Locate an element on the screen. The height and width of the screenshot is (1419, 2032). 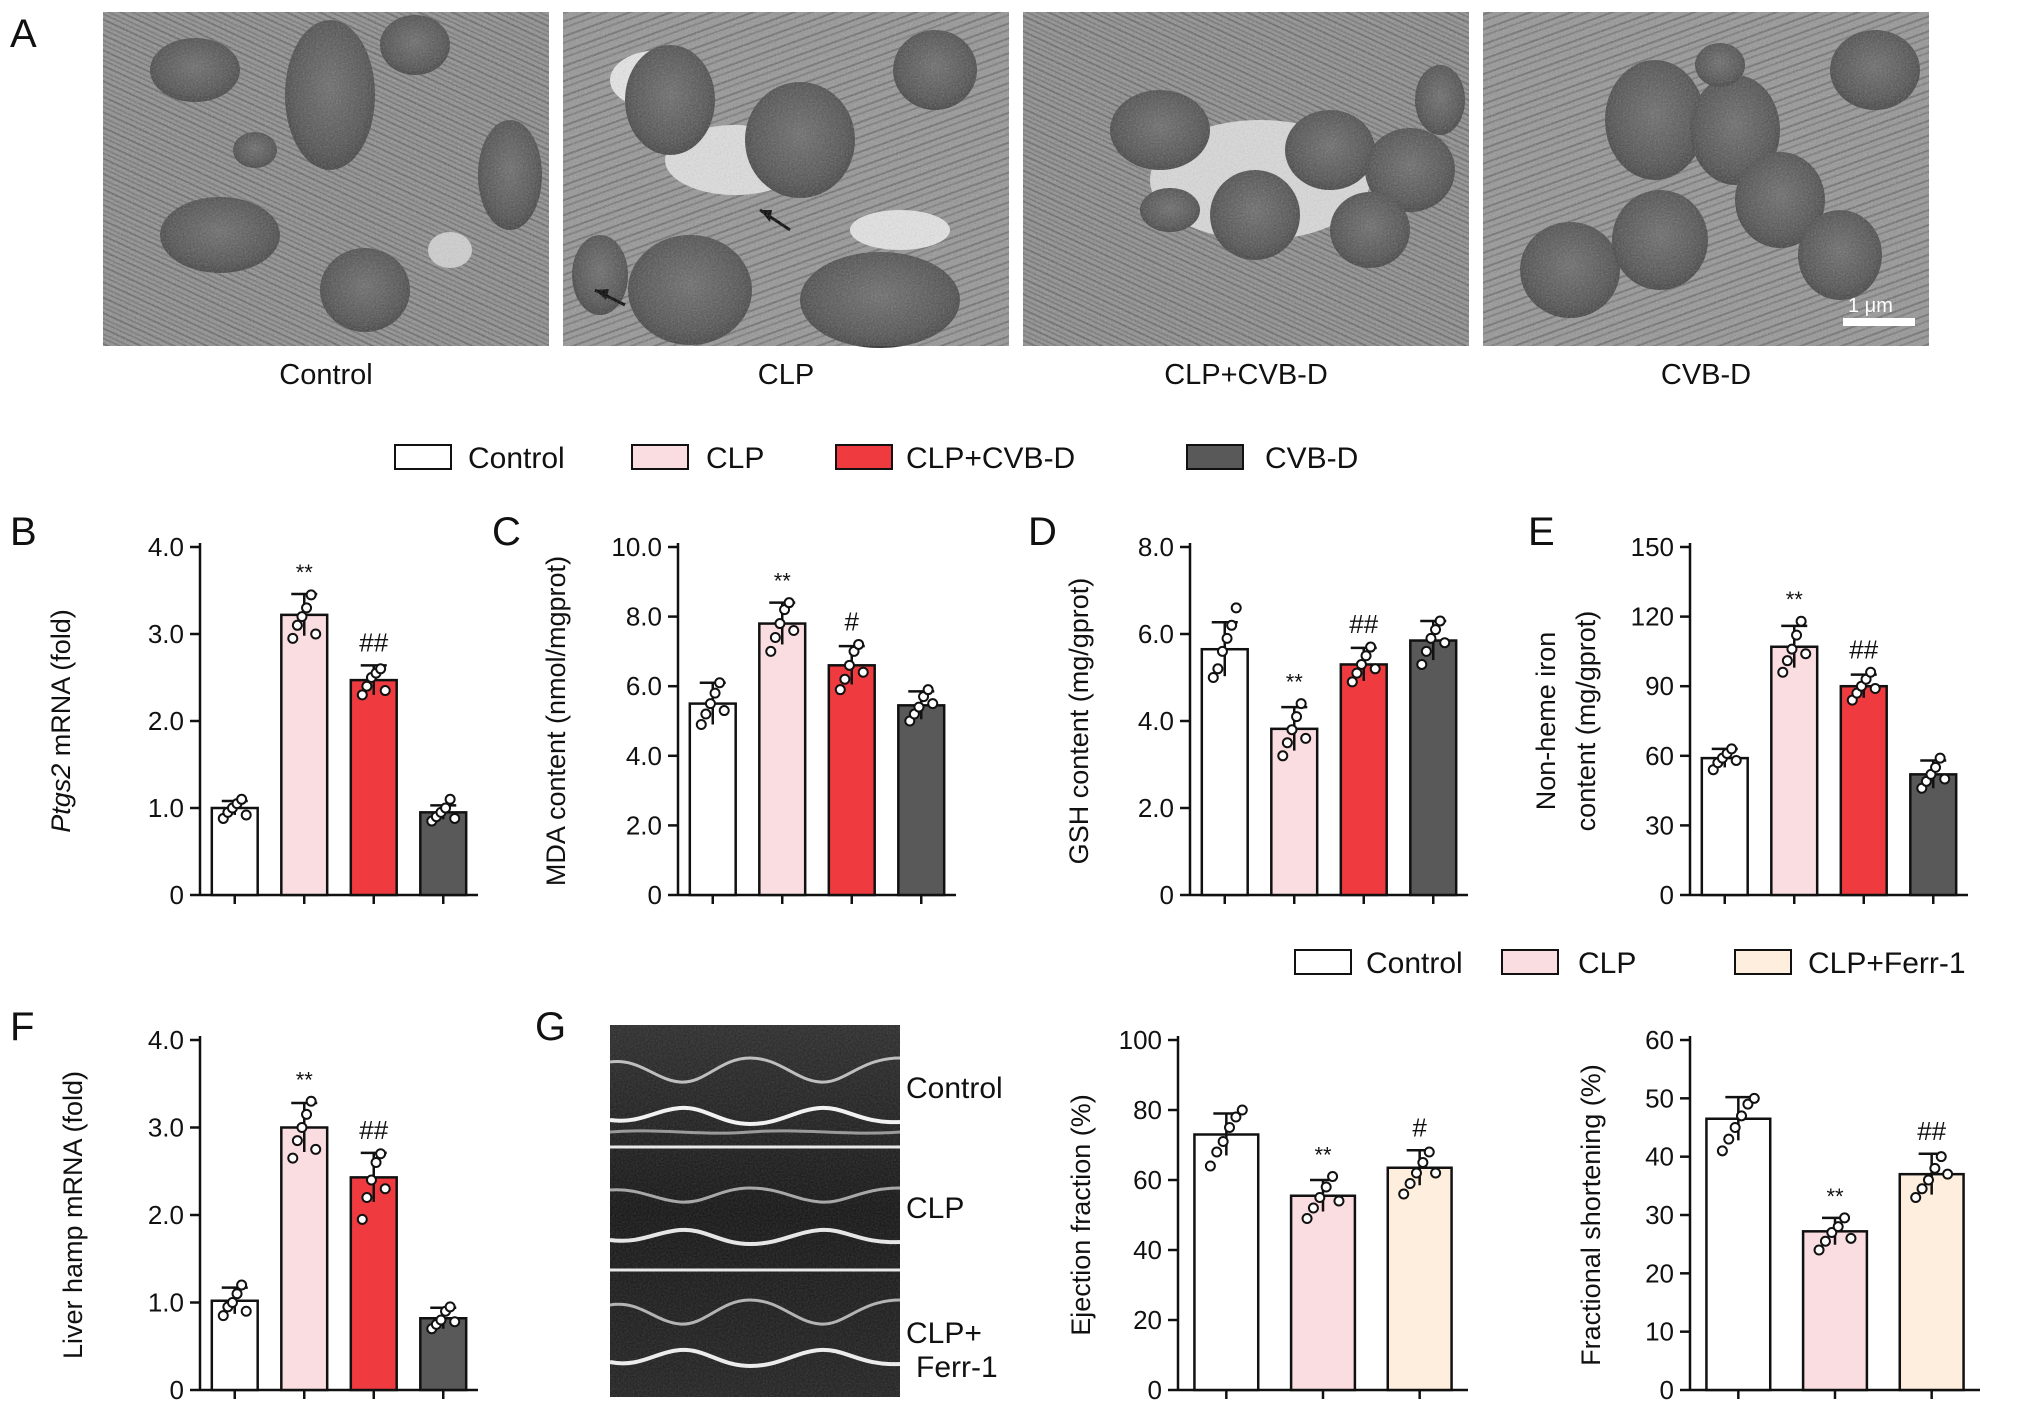
y-tick-label-g1: 40 is located at coordinates (1147, 1250).